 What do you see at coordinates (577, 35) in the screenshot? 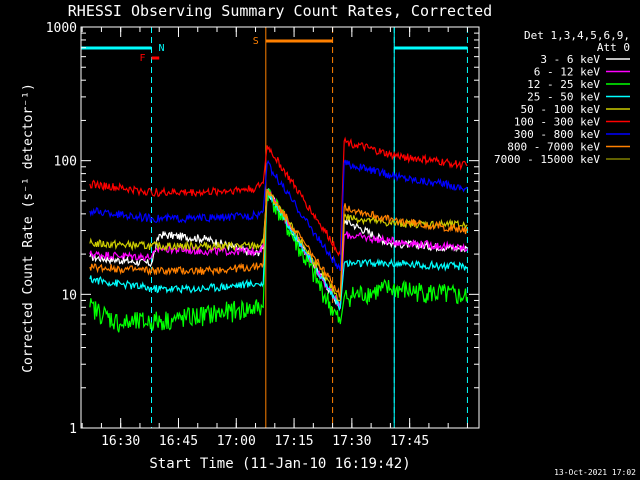
I see `legend-title: Det 1,3,4,5,6,9,` at bounding box center [577, 35].